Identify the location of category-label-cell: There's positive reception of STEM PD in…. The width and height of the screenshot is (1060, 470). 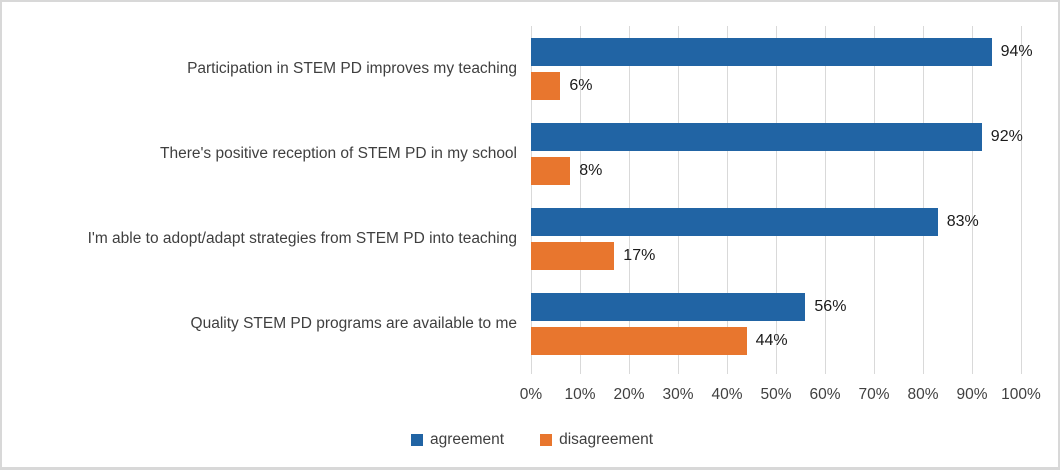
(266, 153).